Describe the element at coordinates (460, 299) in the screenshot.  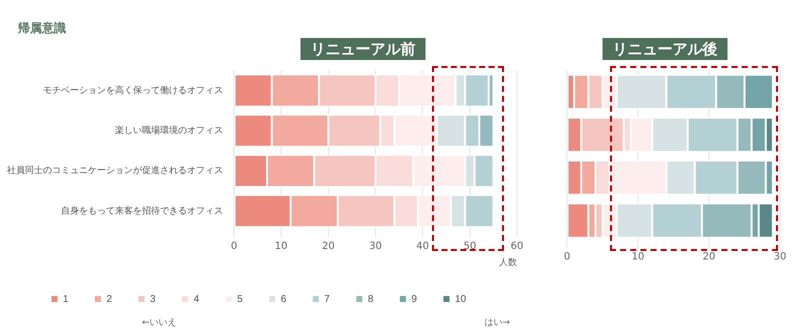
I see `legend-label: 10` at that location.